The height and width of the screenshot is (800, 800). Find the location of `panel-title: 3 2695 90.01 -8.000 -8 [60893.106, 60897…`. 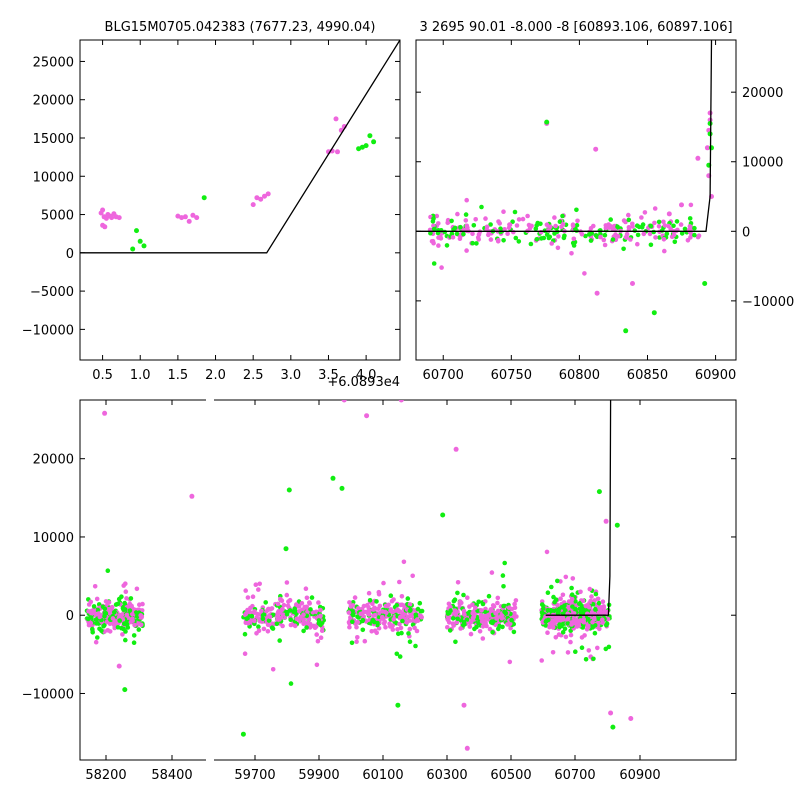

panel-title: 3 2695 90.01 -8.000 -8 [60893.106, 60897… is located at coordinates (575, 27).